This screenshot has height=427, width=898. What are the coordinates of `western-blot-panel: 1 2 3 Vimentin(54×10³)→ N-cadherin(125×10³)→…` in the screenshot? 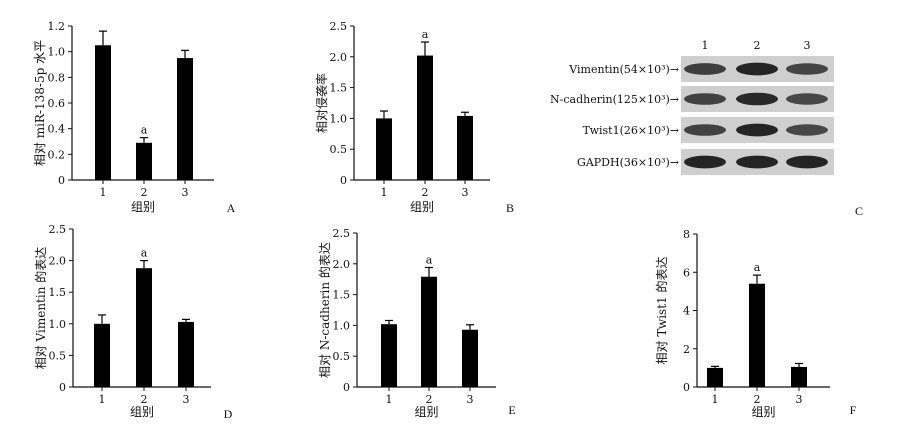 It's located at (706, 128).